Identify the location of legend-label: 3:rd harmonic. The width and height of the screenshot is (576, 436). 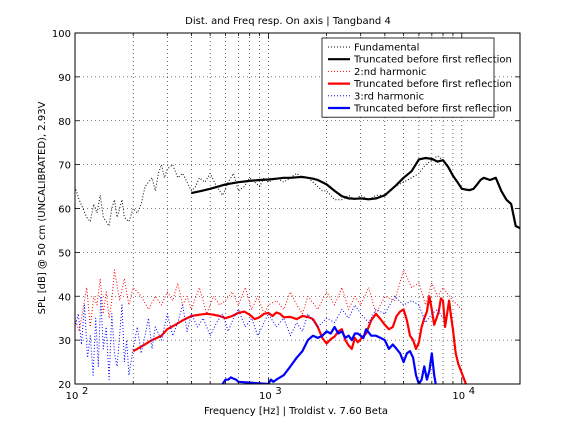
(389, 96).